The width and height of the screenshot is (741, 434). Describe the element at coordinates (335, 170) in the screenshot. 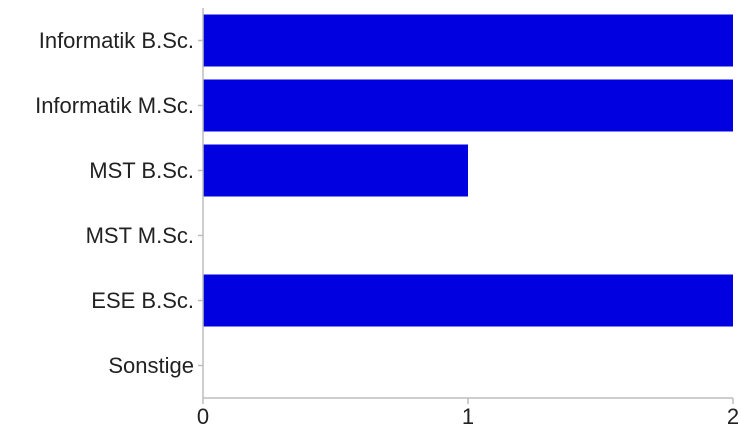

I see `bar-mst-b-sc` at that location.